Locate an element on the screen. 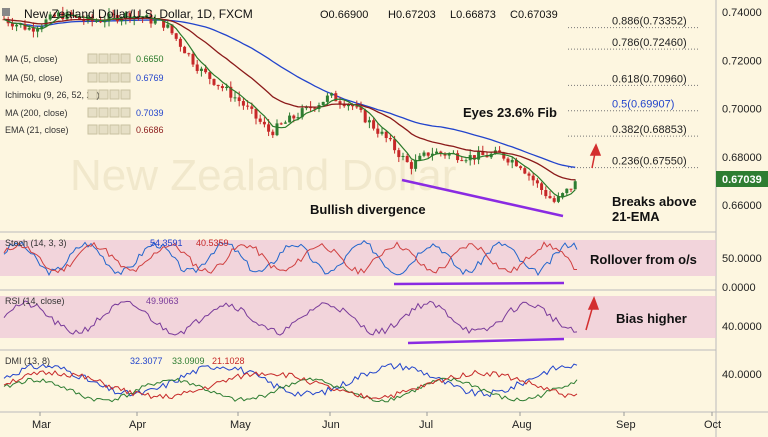 This screenshot has width=768, height=437. arrow-icon is located at coordinates (593, 237).